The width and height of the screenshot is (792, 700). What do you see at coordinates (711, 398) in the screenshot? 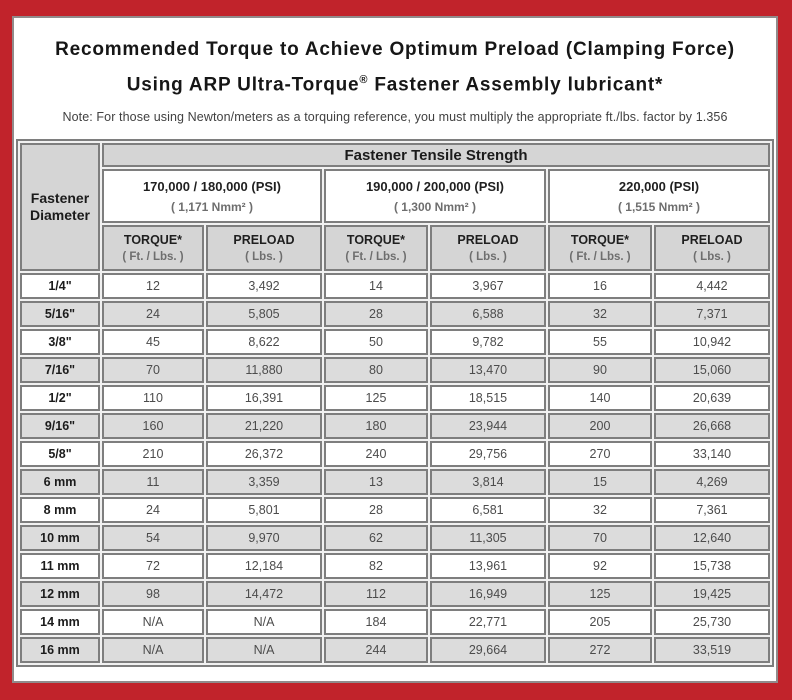
I see `value-cell: 20,639` at bounding box center [711, 398].